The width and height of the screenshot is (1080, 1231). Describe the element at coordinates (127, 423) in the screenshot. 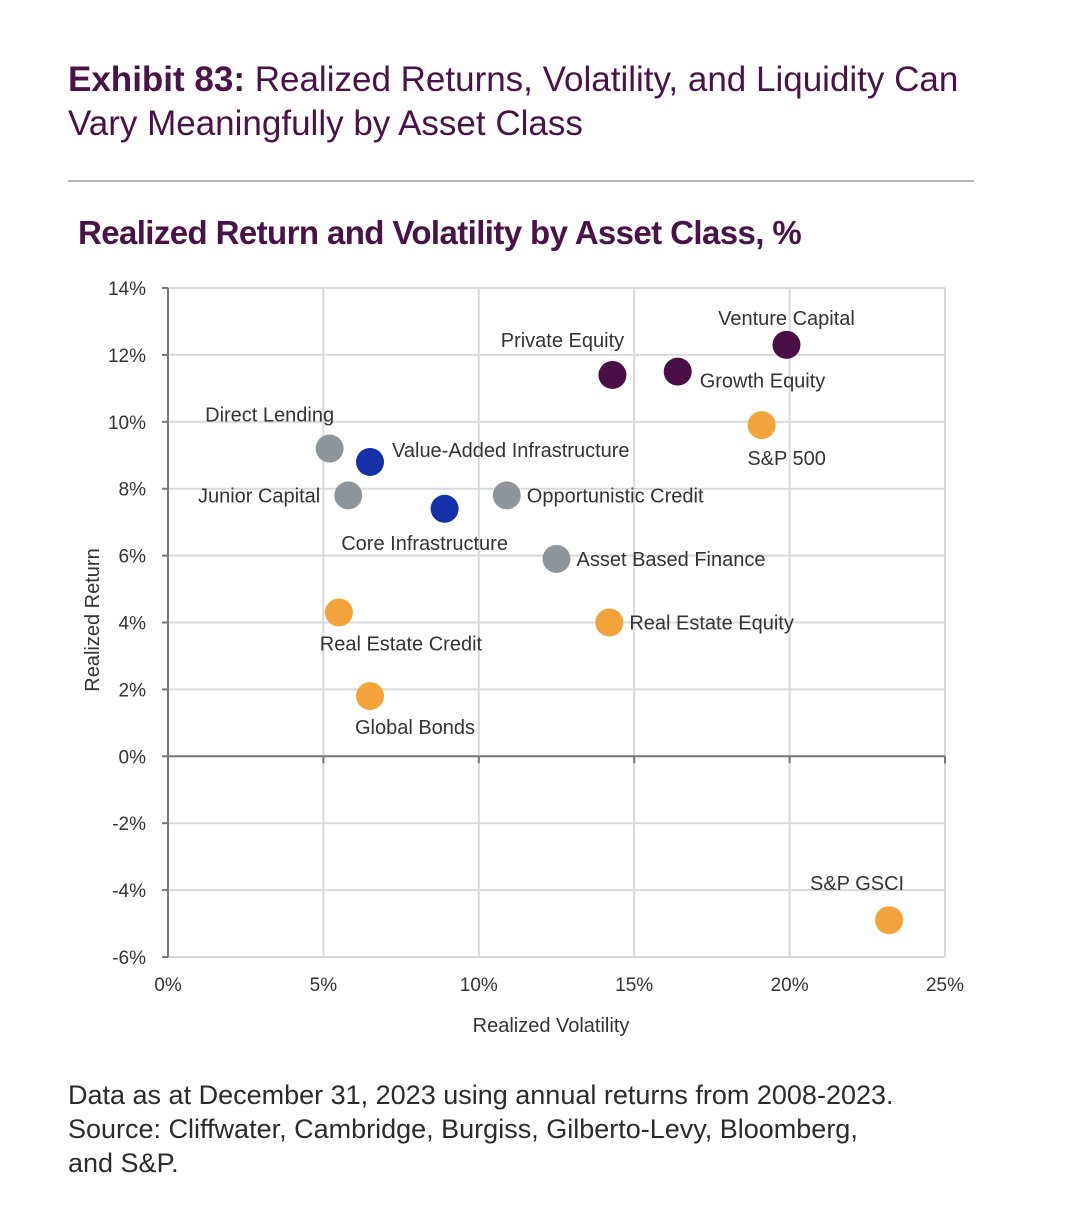

I see `y-tick-label: 10%` at that location.